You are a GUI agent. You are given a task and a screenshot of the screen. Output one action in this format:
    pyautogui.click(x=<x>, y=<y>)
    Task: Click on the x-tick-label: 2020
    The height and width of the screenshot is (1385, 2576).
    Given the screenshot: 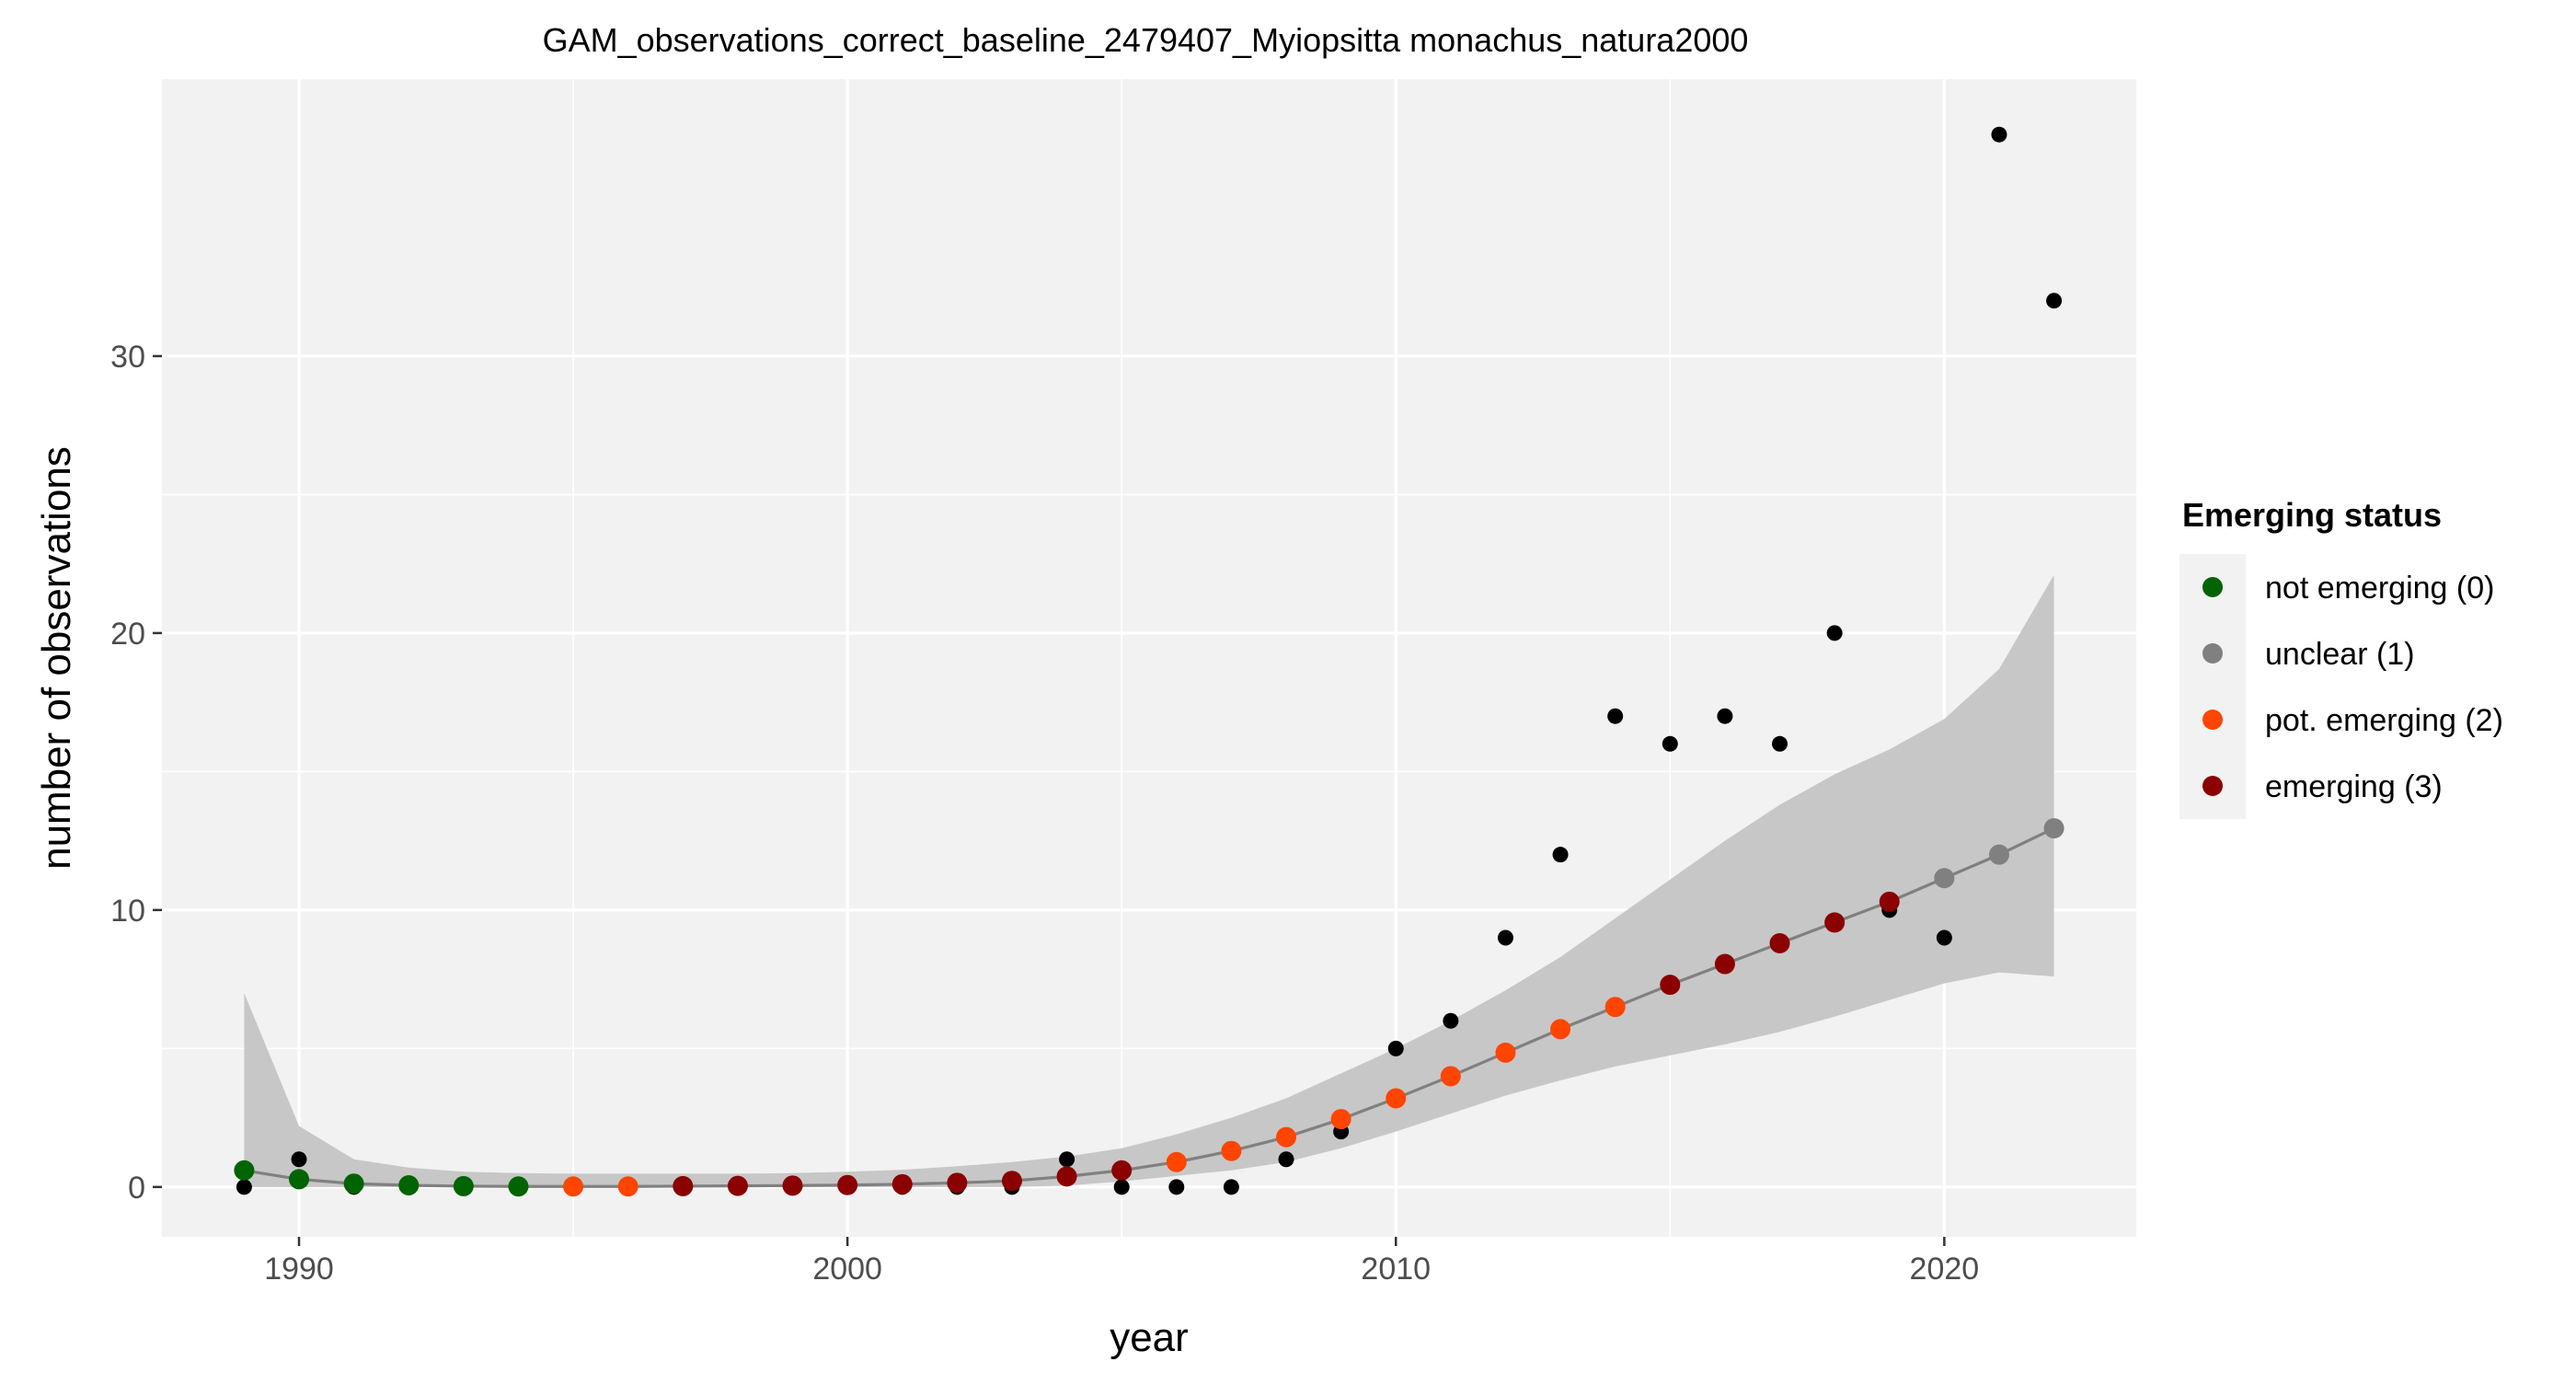 What is the action you would take?
    pyautogui.click(x=1945, y=1269)
    